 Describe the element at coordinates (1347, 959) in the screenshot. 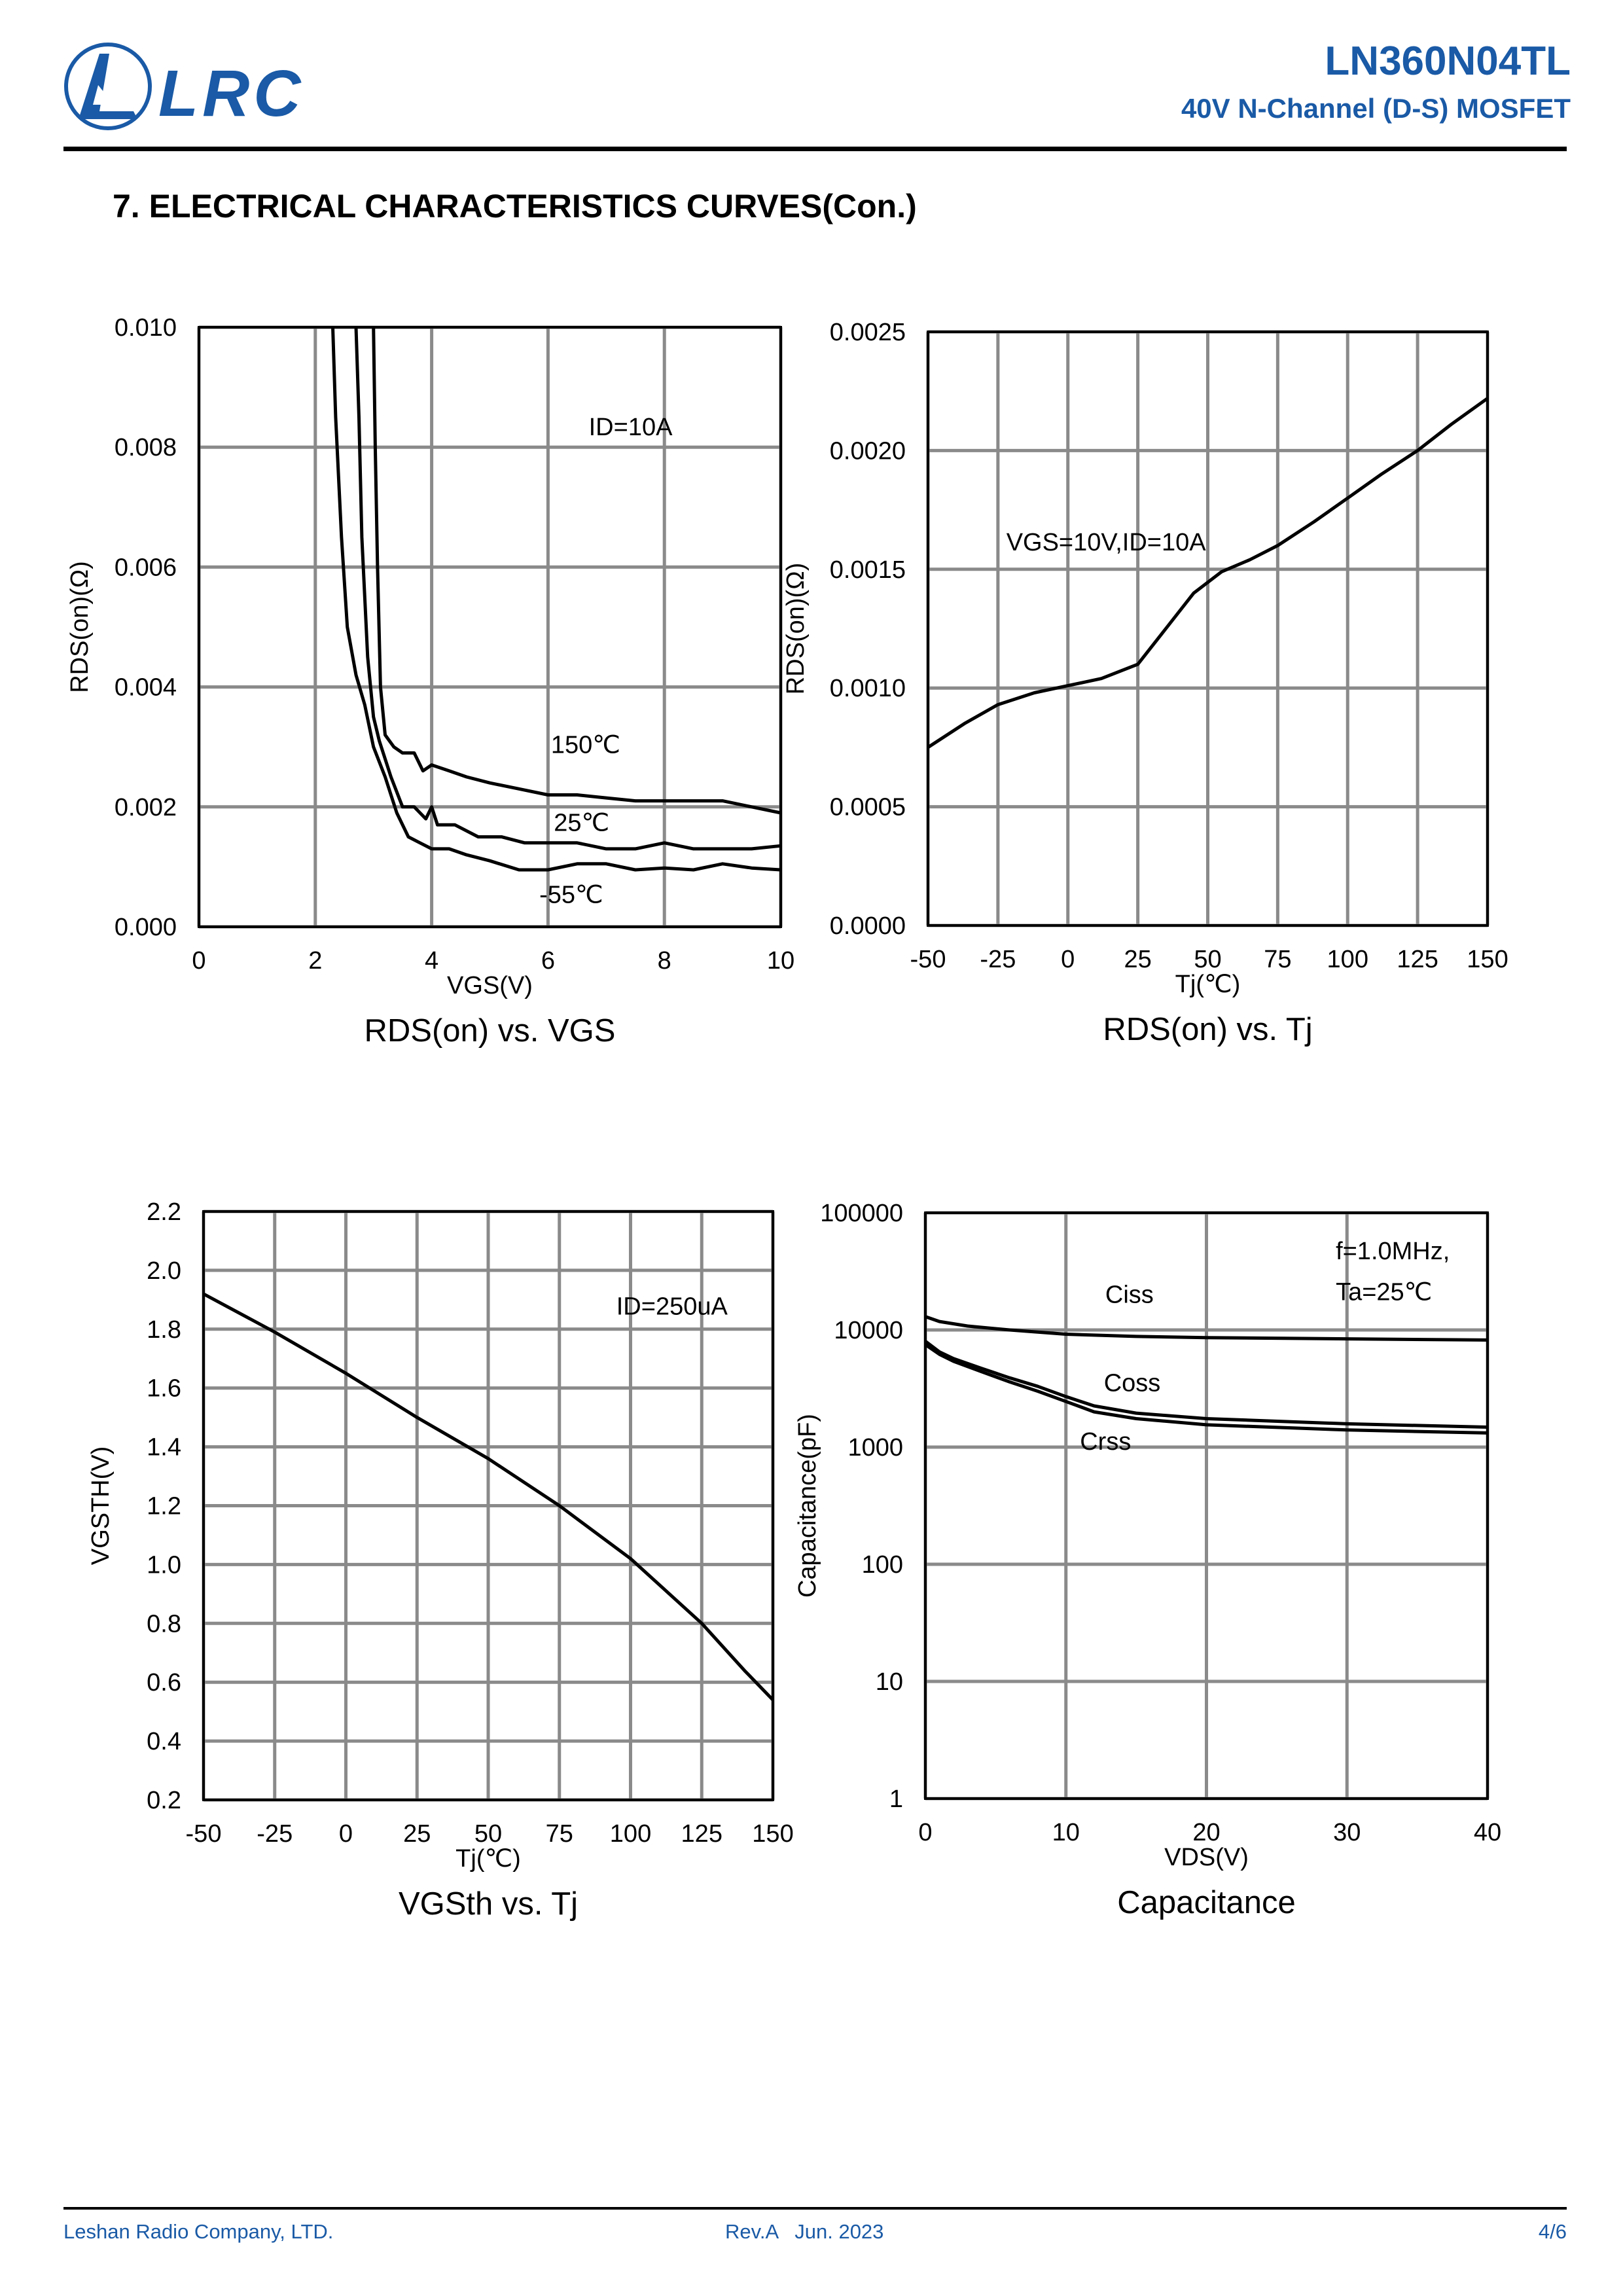

I see `chart-2-xtick-label: 100` at that location.